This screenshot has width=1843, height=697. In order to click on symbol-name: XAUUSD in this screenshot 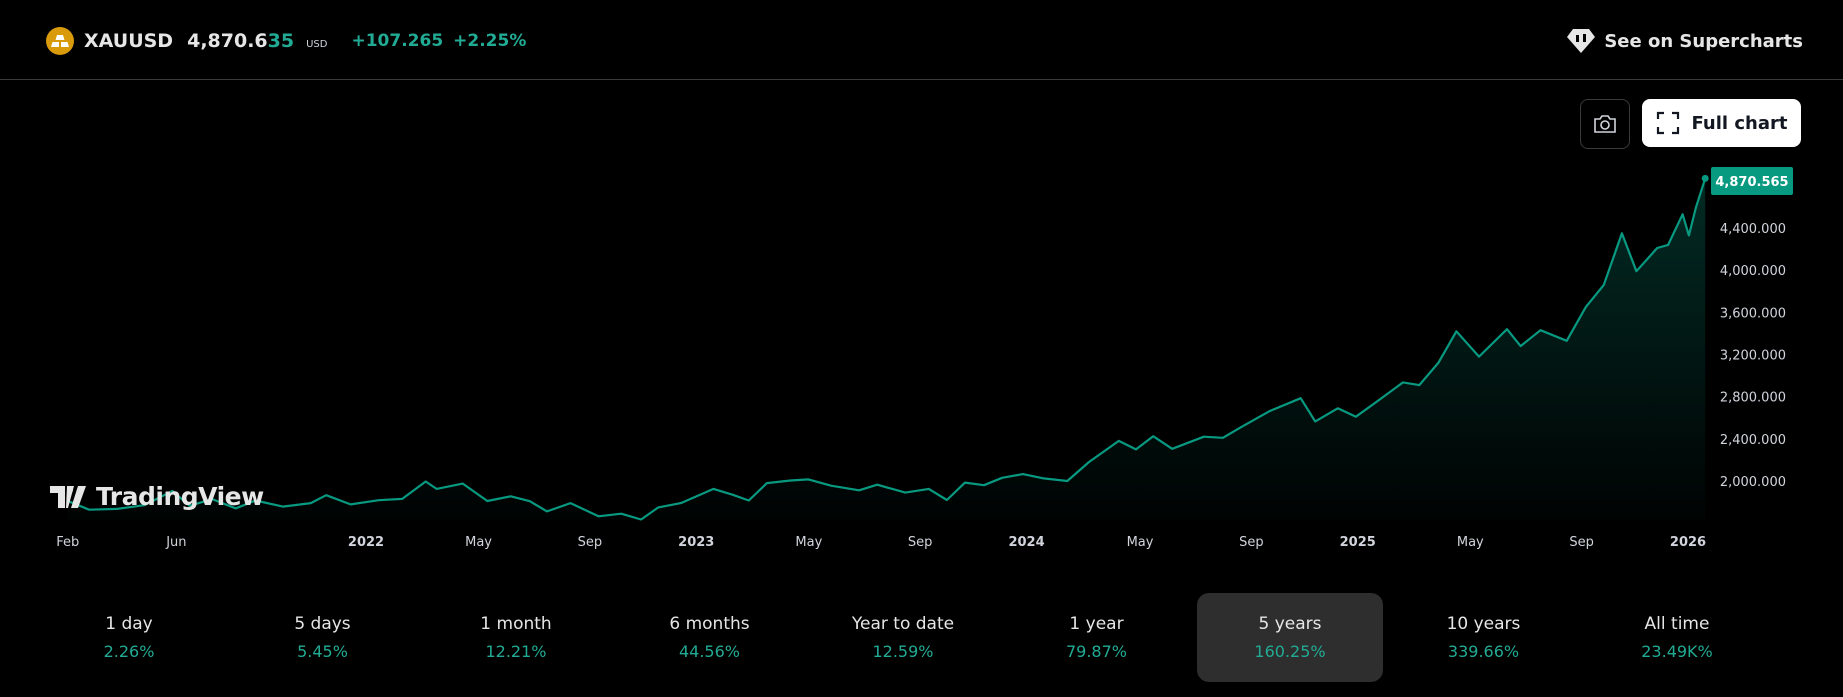, I will do `click(129, 41)`.